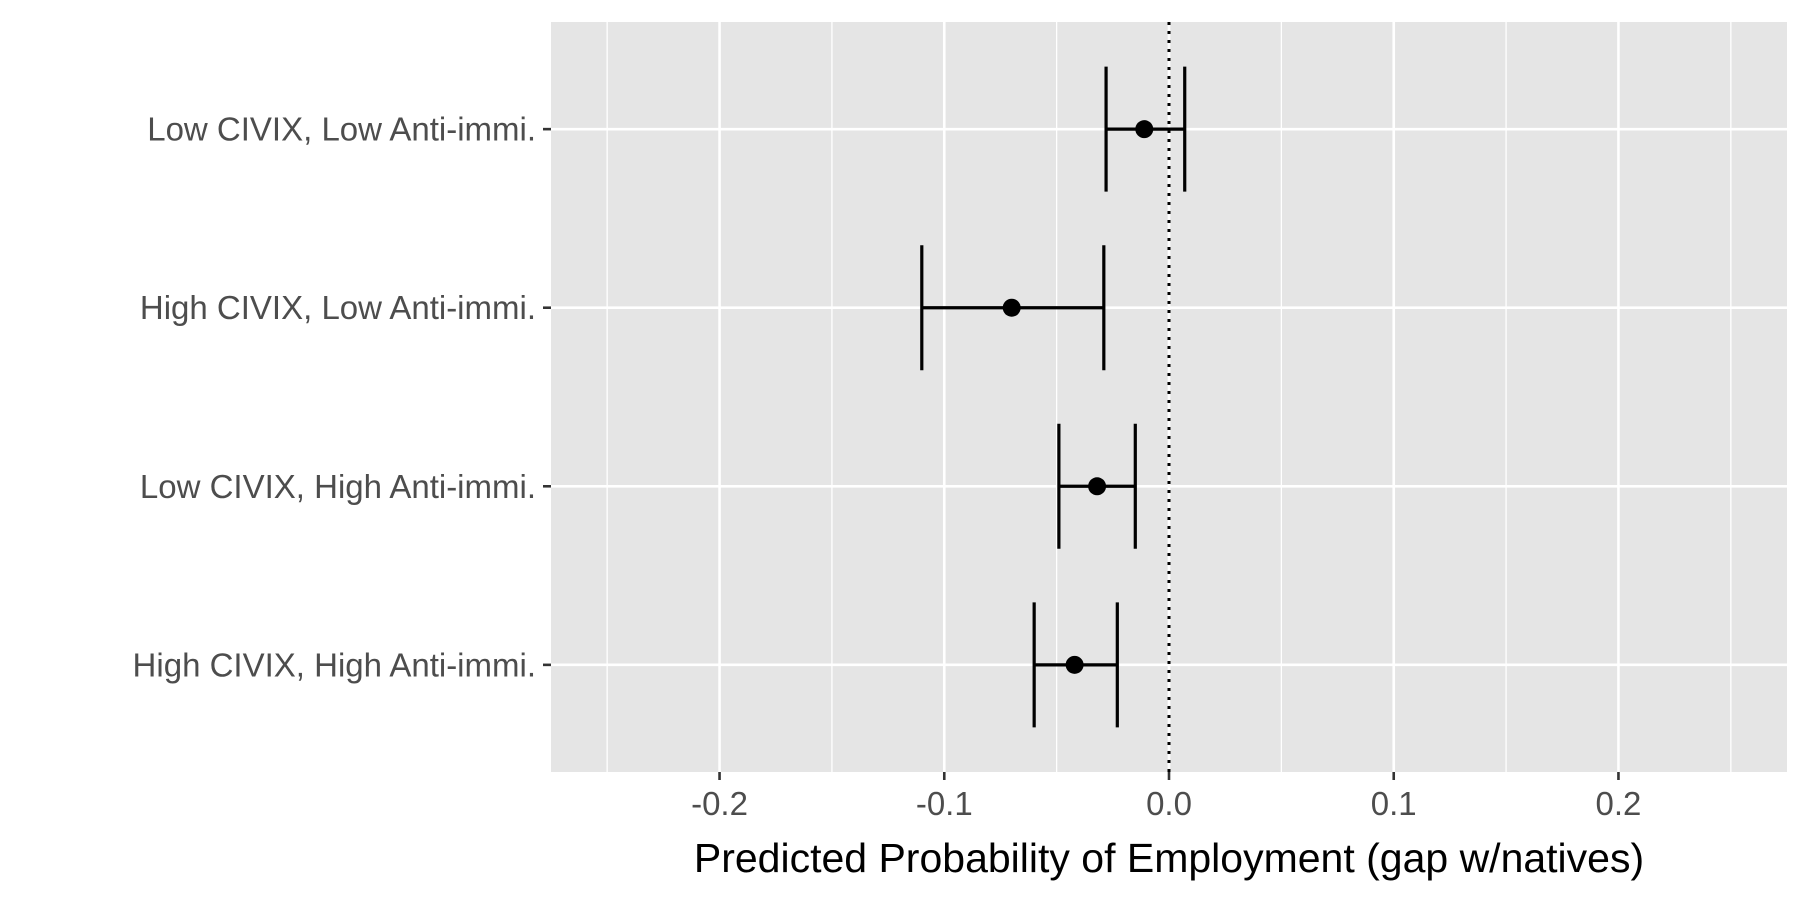  What do you see at coordinates (338, 307) in the screenshot?
I see `y-tick-label-1: High CIVIX, Low Anti-immi.` at bounding box center [338, 307].